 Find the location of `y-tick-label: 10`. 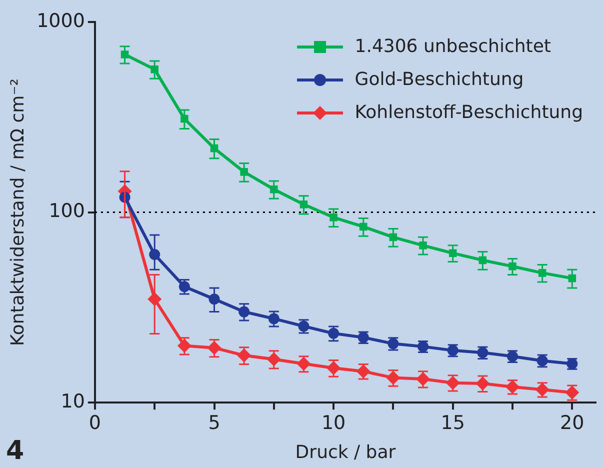

y-tick-label: 10 is located at coordinates (72, 401).